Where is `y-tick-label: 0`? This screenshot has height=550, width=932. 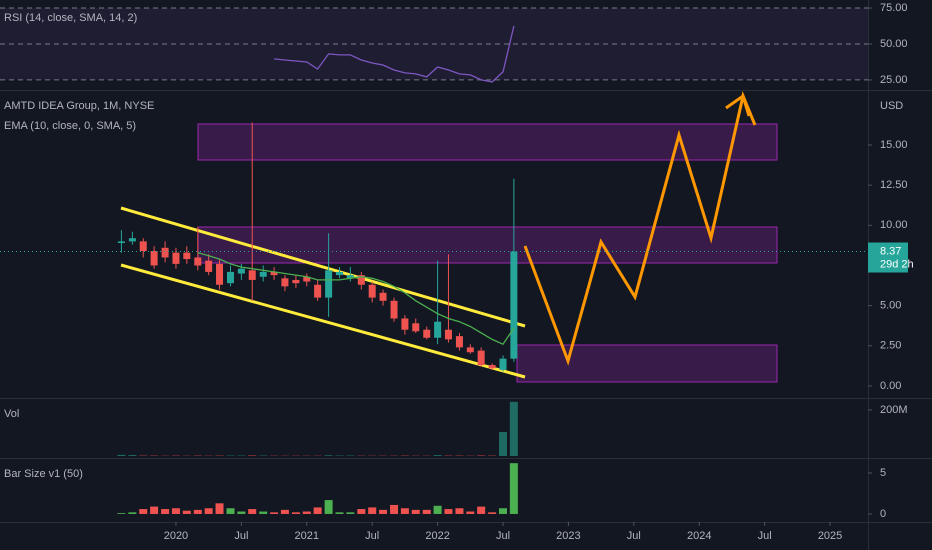 y-tick-label: 0 is located at coordinates (883, 514).